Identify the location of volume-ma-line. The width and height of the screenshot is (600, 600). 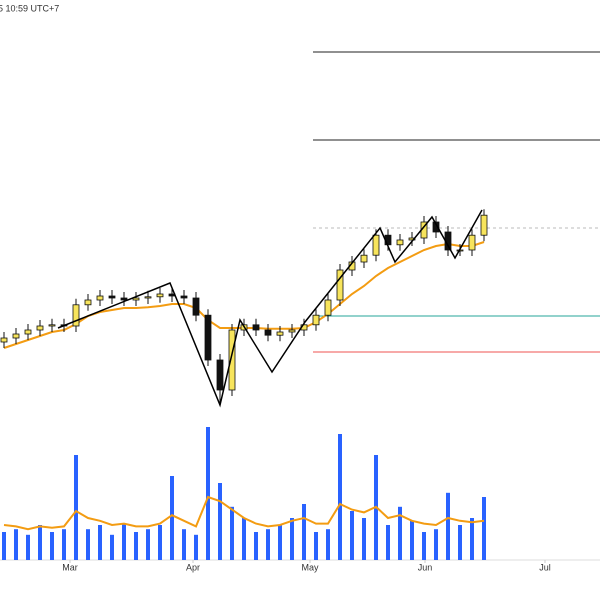
(244, 513).